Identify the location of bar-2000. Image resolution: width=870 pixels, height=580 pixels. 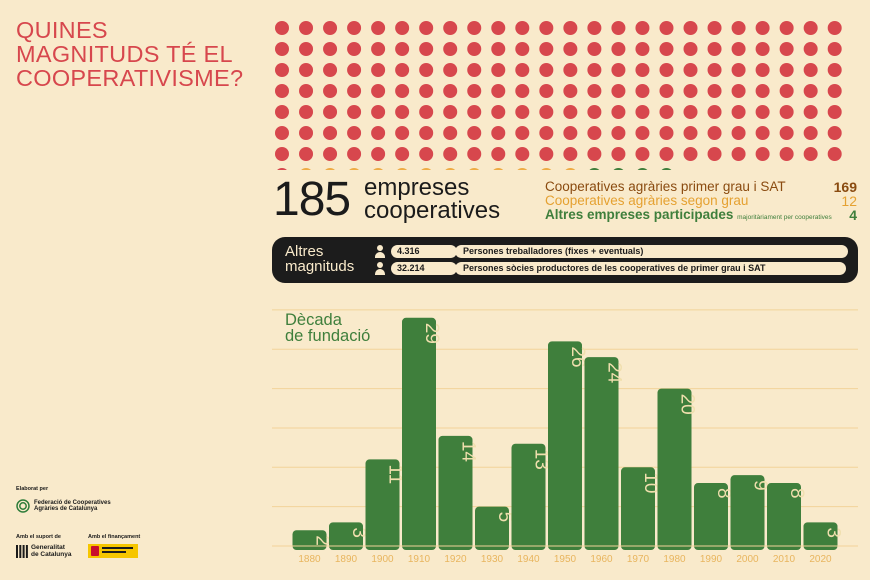
(747, 512).